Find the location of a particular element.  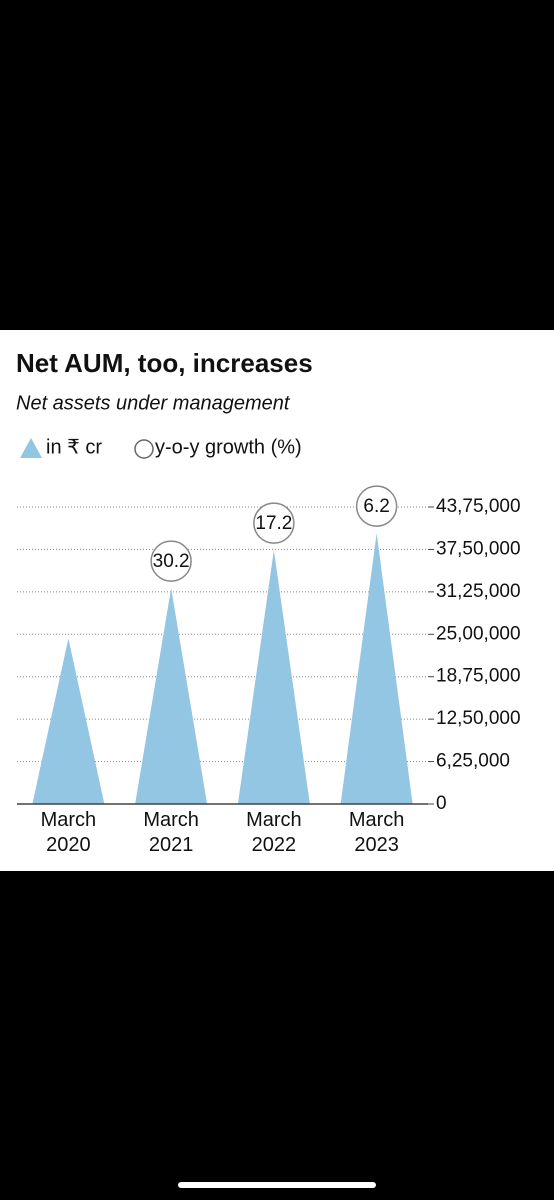

legend-label: in ₹ cr is located at coordinates (74, 447).